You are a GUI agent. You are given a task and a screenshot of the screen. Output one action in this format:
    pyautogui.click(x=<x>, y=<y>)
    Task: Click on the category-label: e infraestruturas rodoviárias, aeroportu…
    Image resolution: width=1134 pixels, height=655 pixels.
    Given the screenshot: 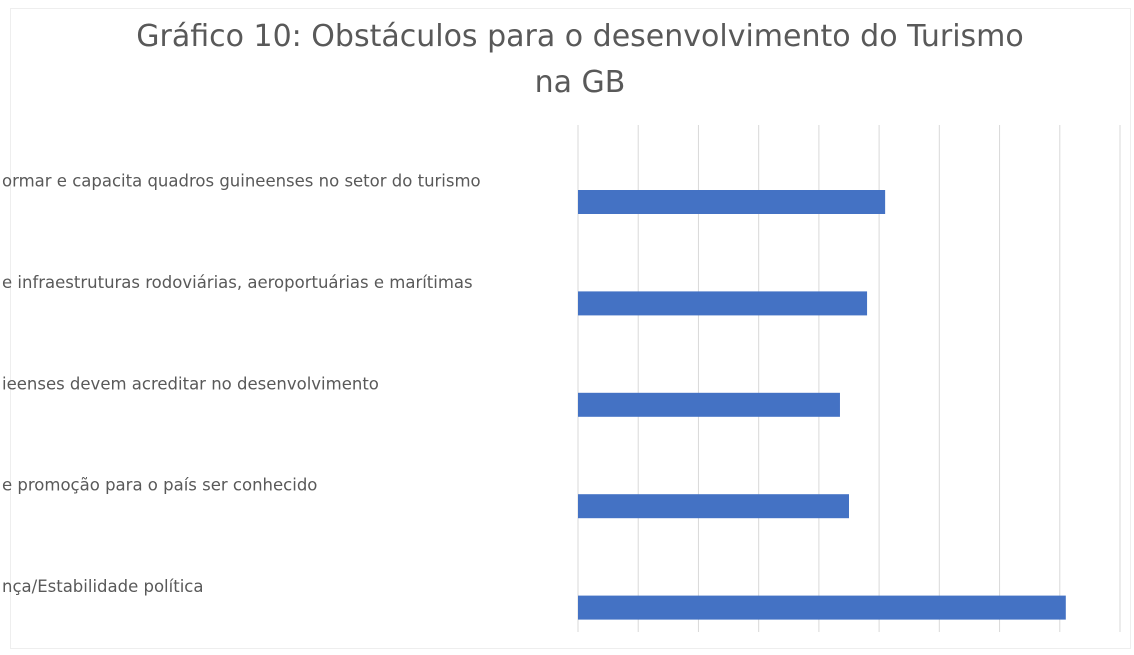 What is the action you would take?
    pyautogui.click(x=237, y=282)
    